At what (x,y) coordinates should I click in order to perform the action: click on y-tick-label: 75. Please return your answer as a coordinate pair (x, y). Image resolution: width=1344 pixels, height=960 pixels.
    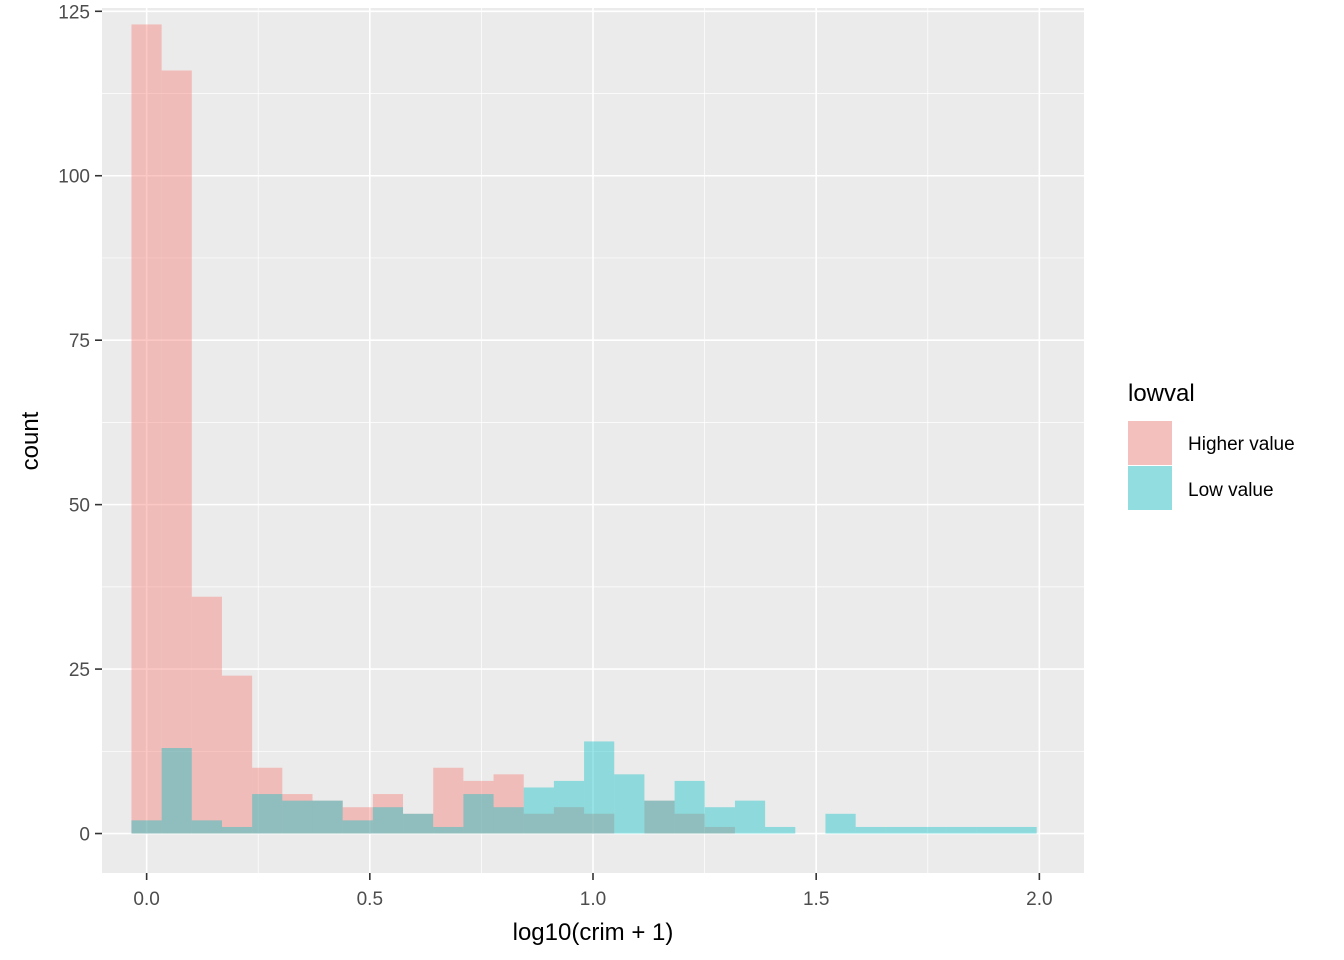
    Looking at the image, I should click on (79, 341).